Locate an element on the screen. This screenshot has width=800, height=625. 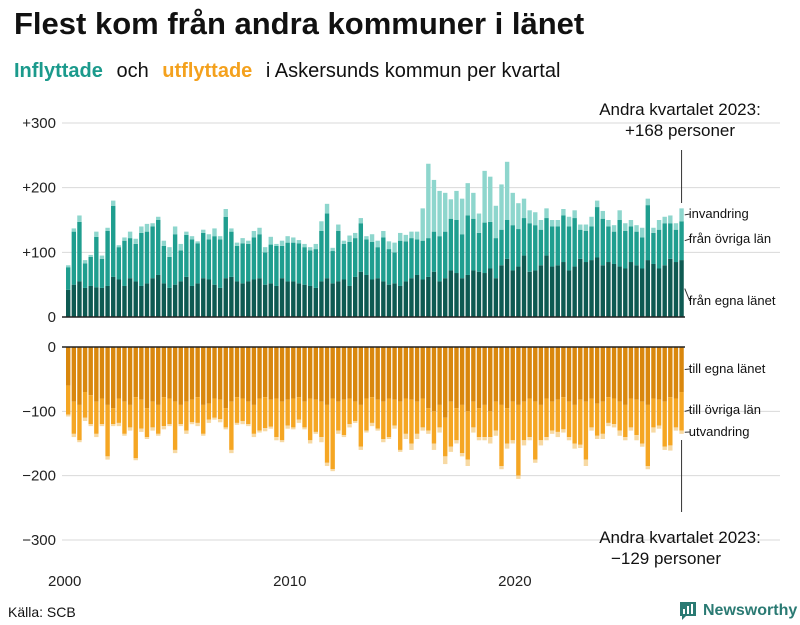
source-note: Källa: SCB is located at coordinates (42, 612).